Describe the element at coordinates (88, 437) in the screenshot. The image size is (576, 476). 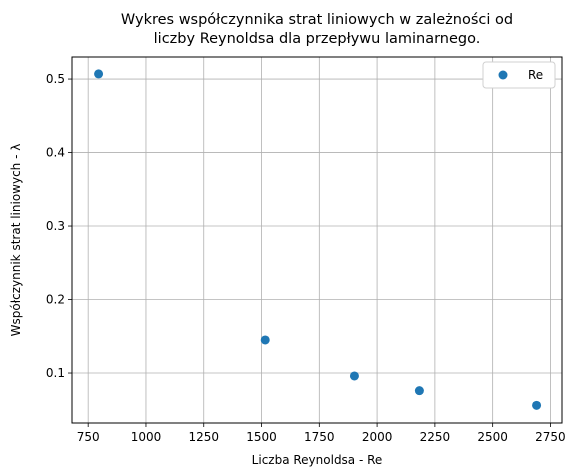
I see `x-tick-label: 750` at that location.